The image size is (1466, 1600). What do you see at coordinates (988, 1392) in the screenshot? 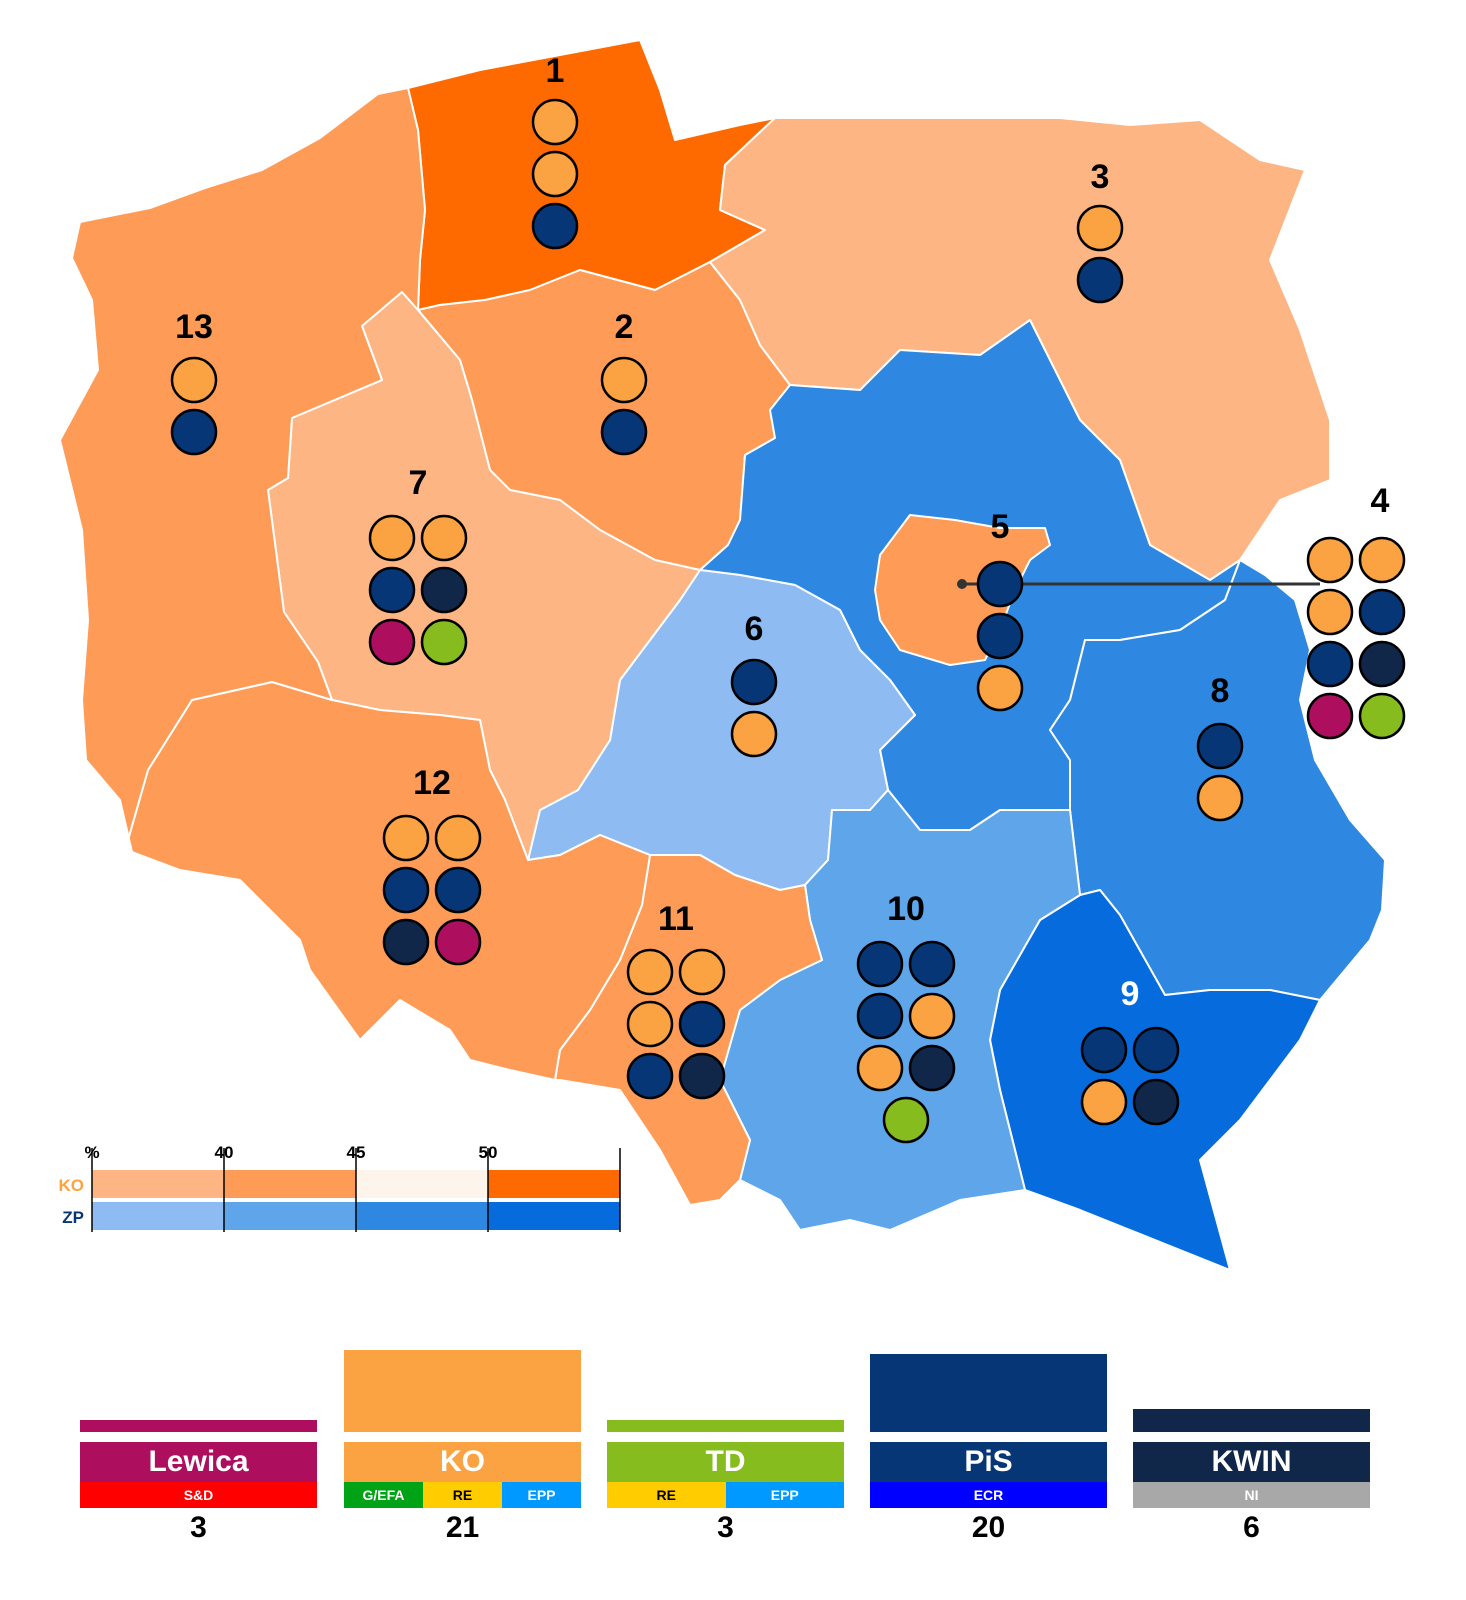
I see `party-seat-bar-pis` at bounding box center [988, 1392].